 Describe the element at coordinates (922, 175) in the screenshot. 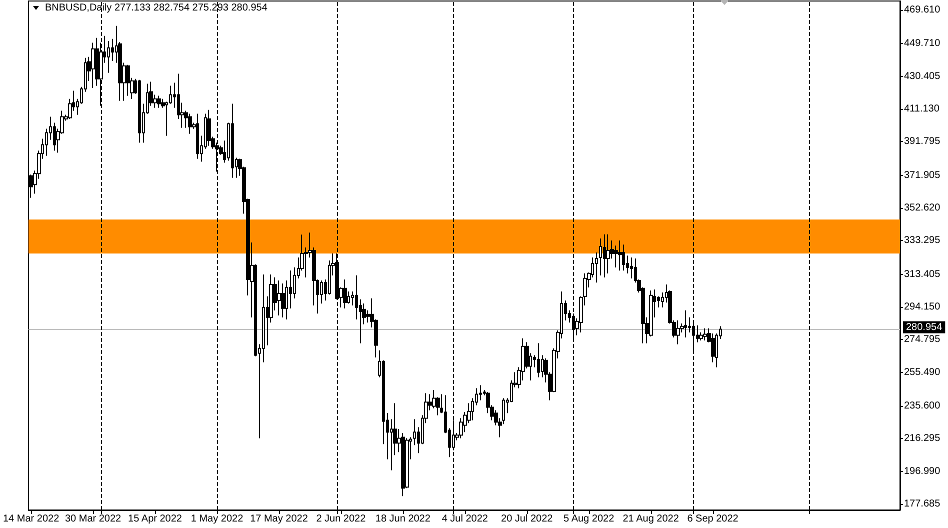

I see `y-tick-label: 371.905` at that location.